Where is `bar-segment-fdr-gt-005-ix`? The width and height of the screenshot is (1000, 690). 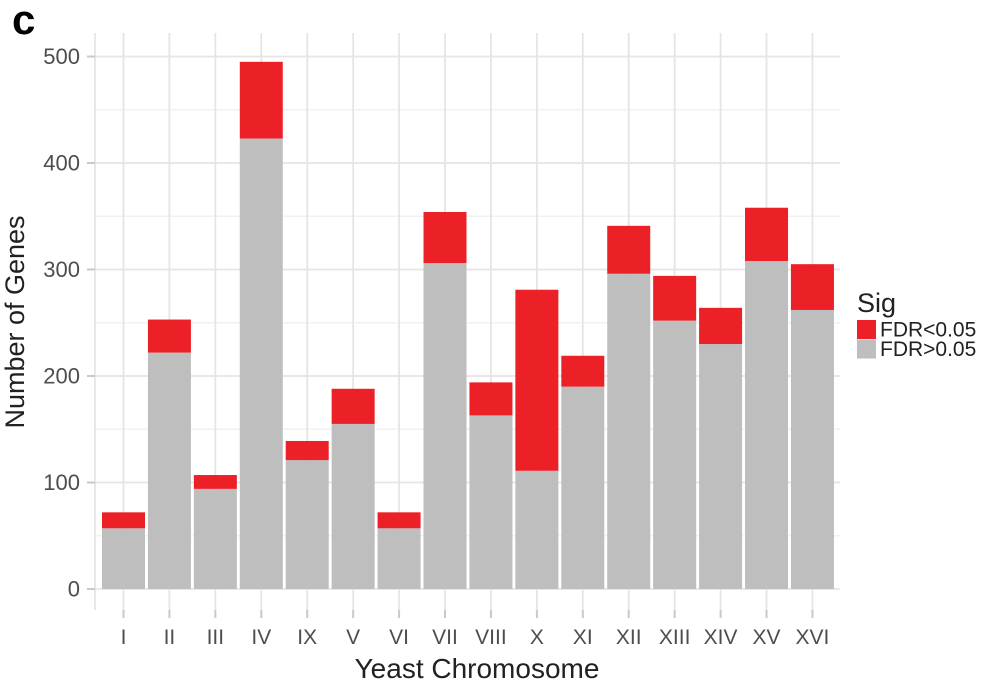 bar-segment-fdr-gt-005-ix is located at coordinates (307, 524).